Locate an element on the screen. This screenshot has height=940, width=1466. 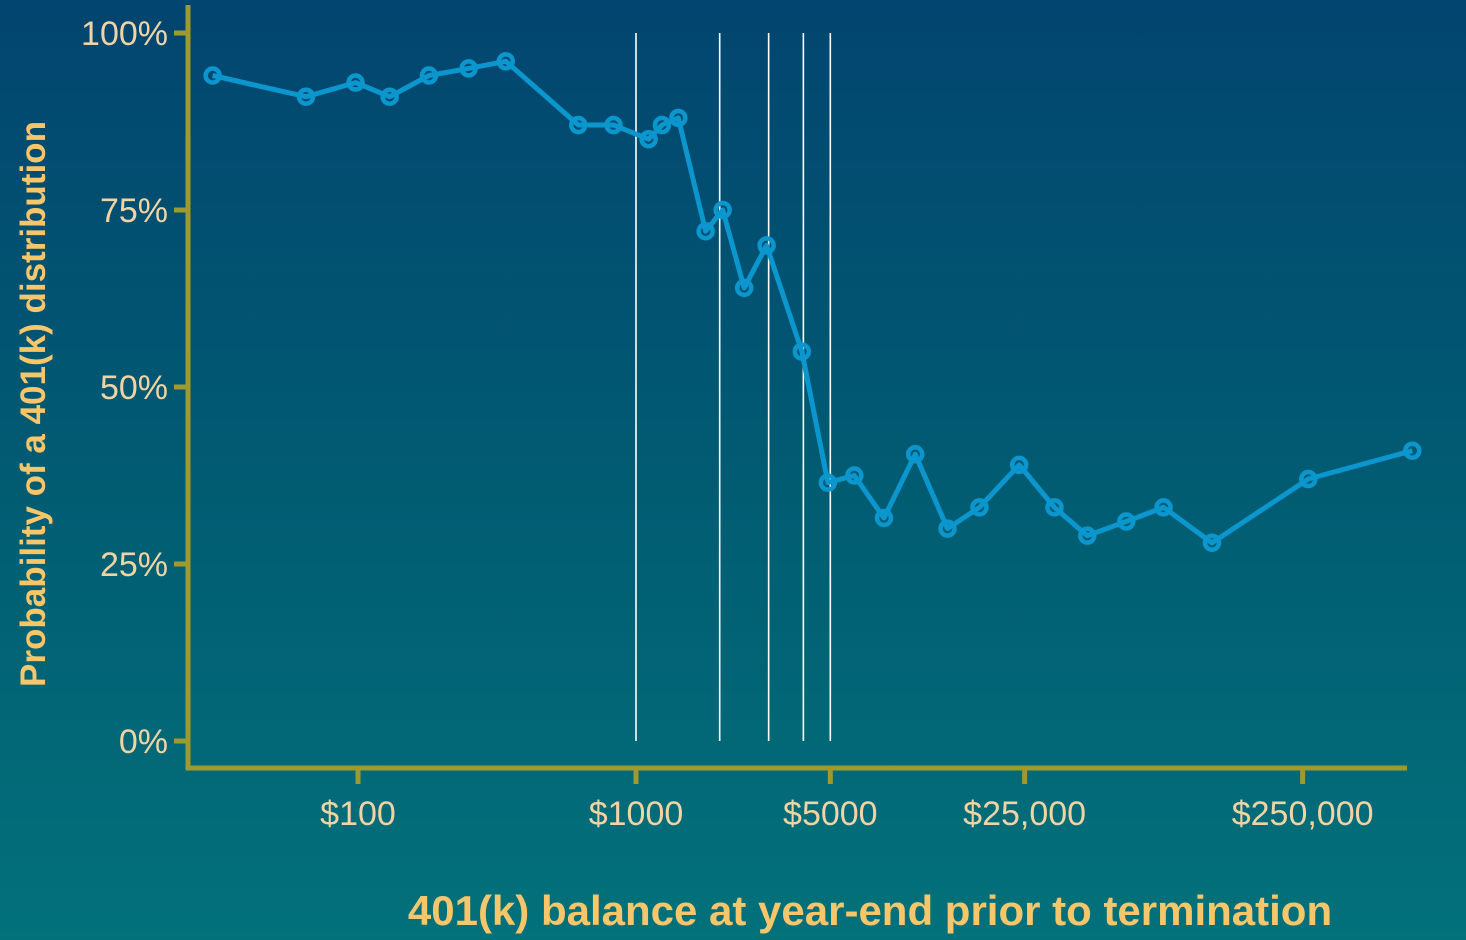
y-tick-label: 25% is located at coordinates (134, 565).